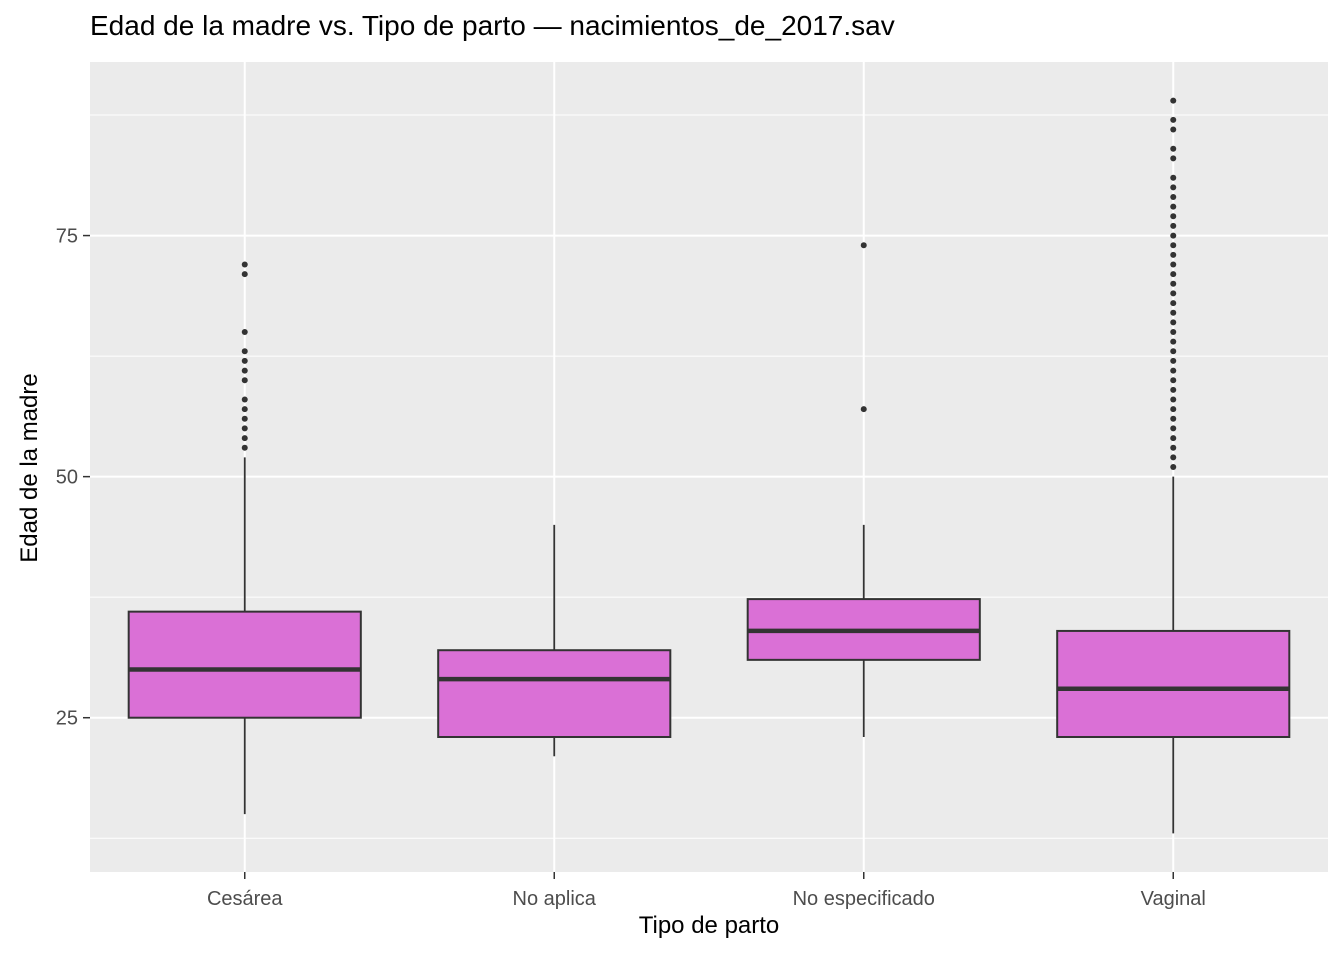 The height and width of the screenshot is (960, 1344). I want to click on box-No aplica, so click(554, 694).